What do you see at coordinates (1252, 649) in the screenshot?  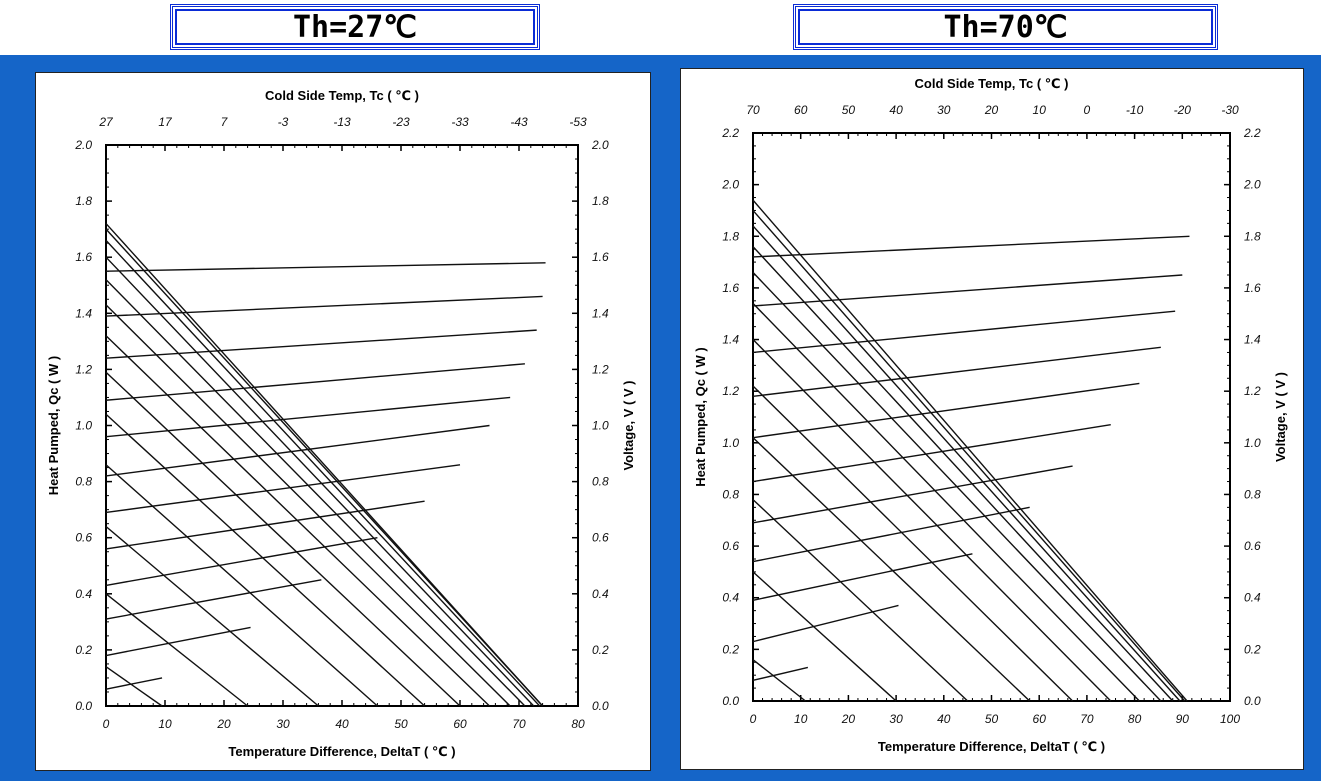 I see `y2-tick-label: 0.2` at bounding box center [1252, 649].